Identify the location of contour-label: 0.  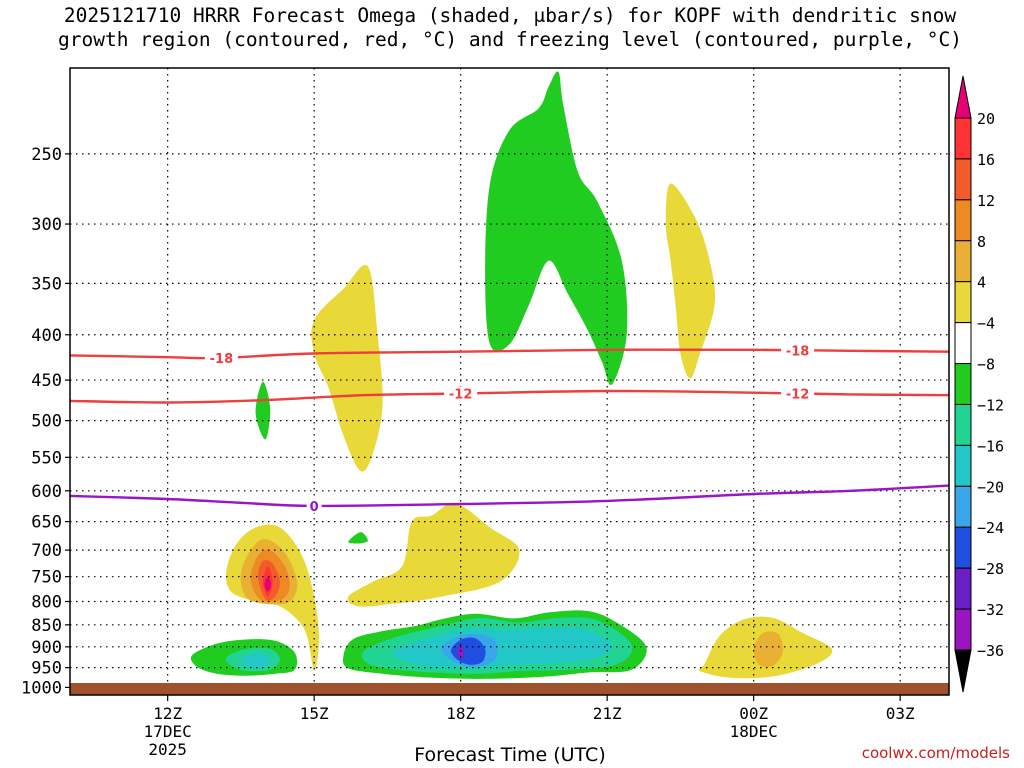
(314, 507).